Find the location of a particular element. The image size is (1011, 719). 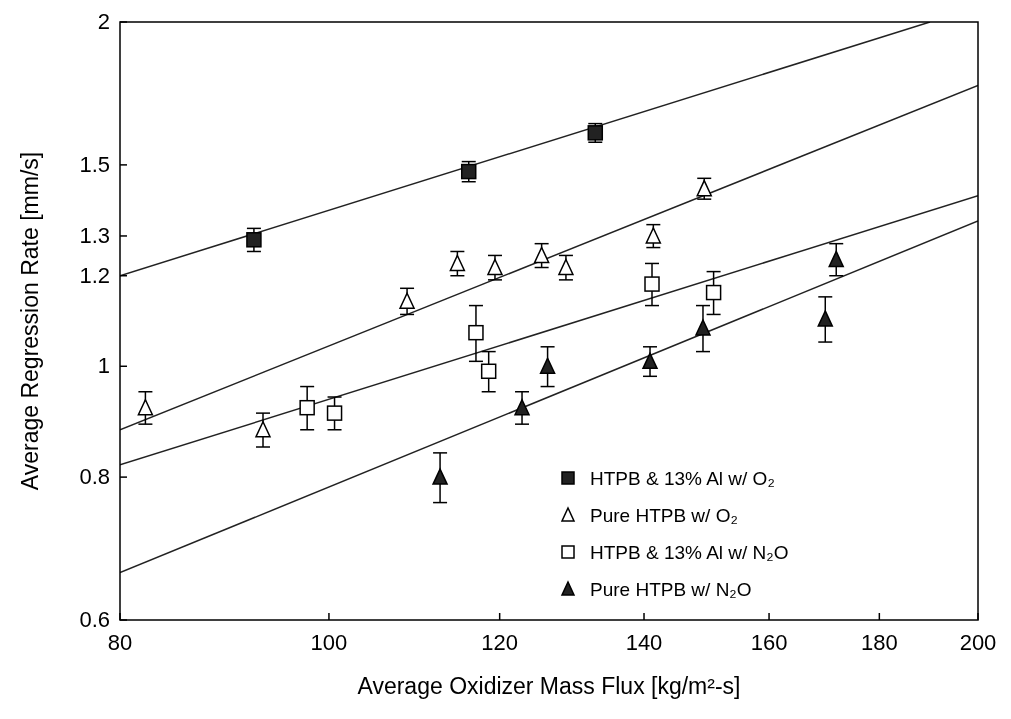

x-tick-label: 140 is located at coordinates (644, 642).